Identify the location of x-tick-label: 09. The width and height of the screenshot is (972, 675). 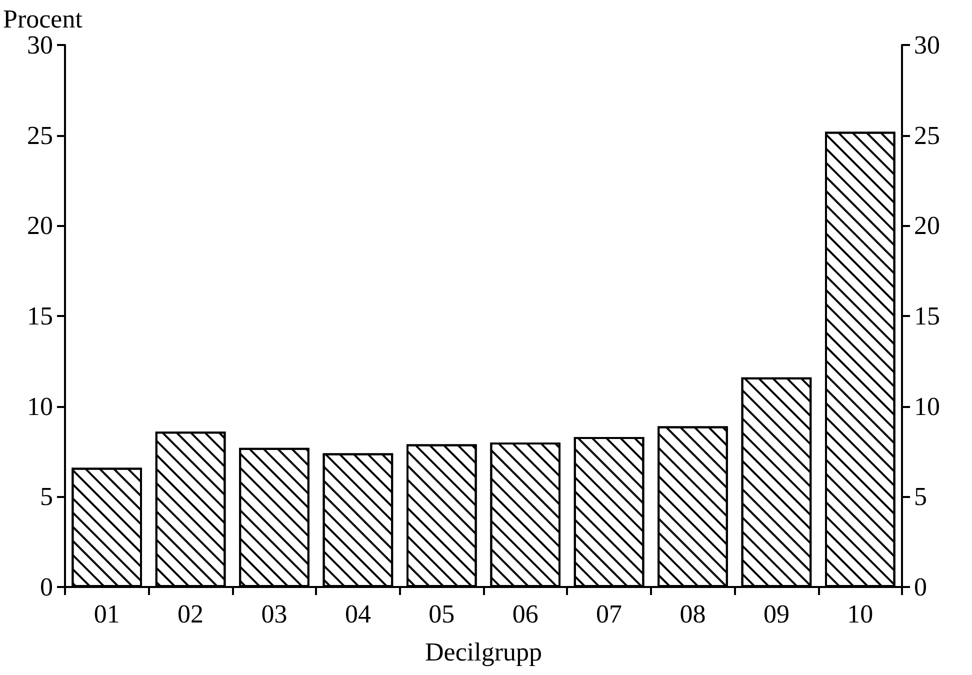
(776, 614).